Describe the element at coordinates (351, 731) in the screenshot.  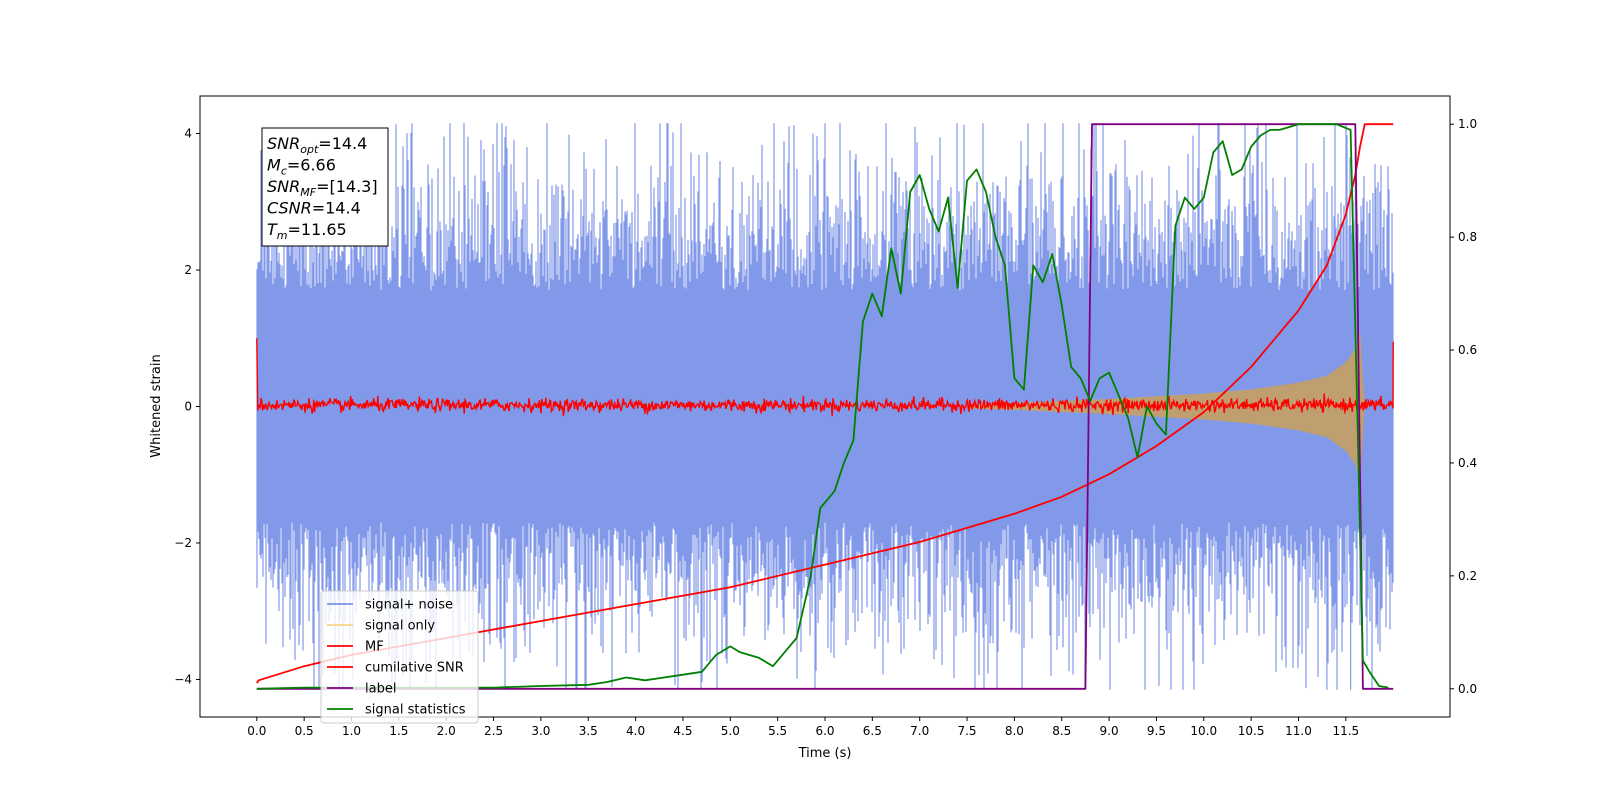
I see `x-tick-label: 1.0` at that location.